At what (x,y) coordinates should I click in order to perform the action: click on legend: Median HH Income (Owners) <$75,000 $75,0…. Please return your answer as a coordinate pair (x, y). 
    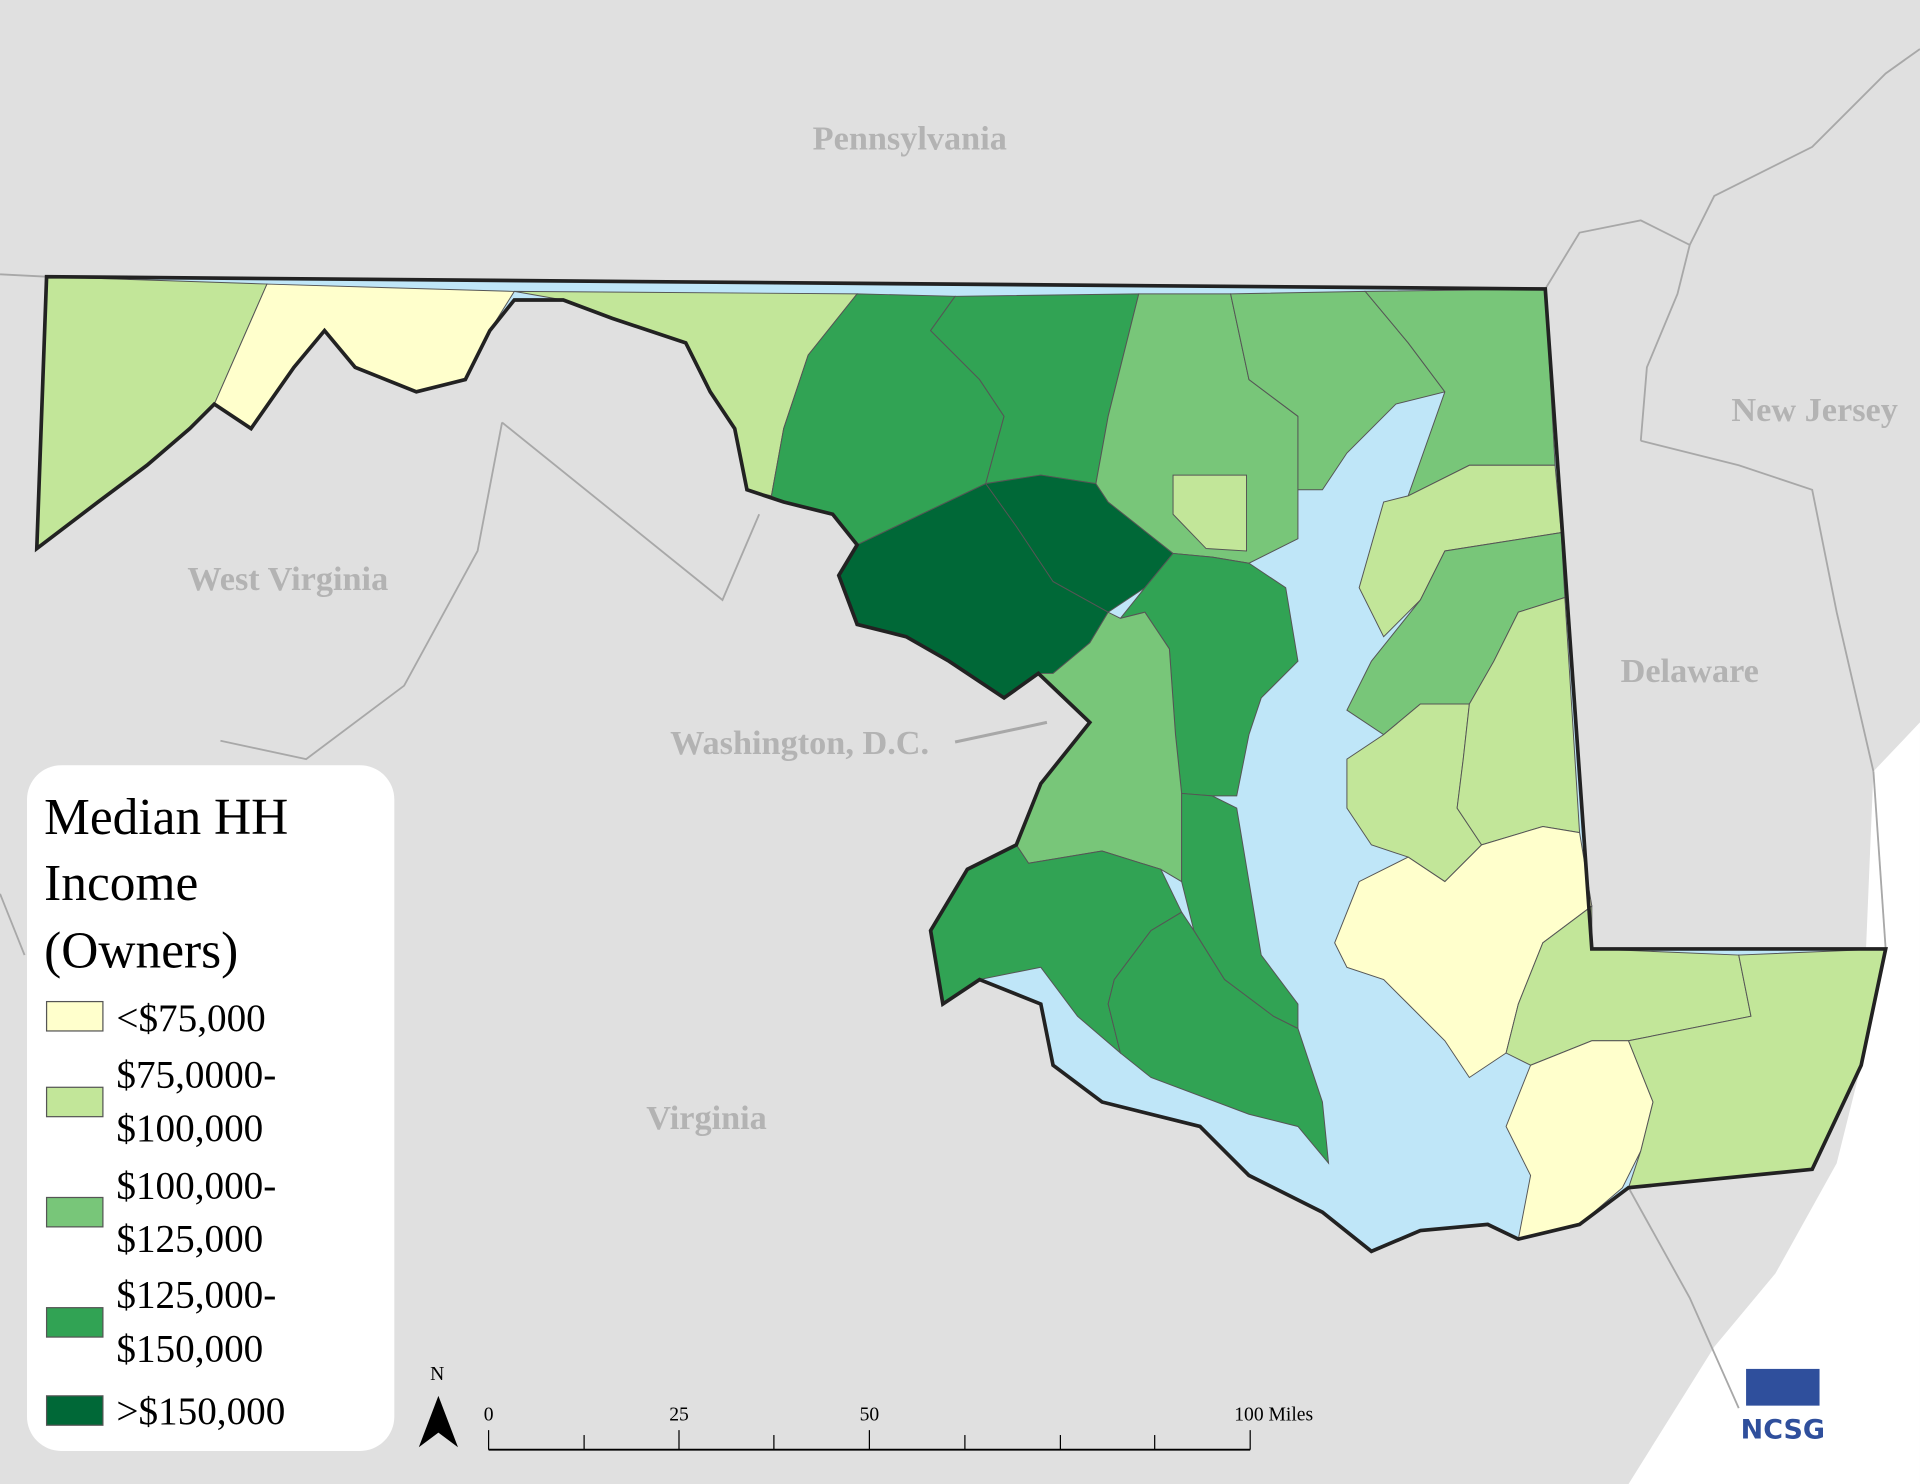
    Looking at the image, I should click on (210, 1108).